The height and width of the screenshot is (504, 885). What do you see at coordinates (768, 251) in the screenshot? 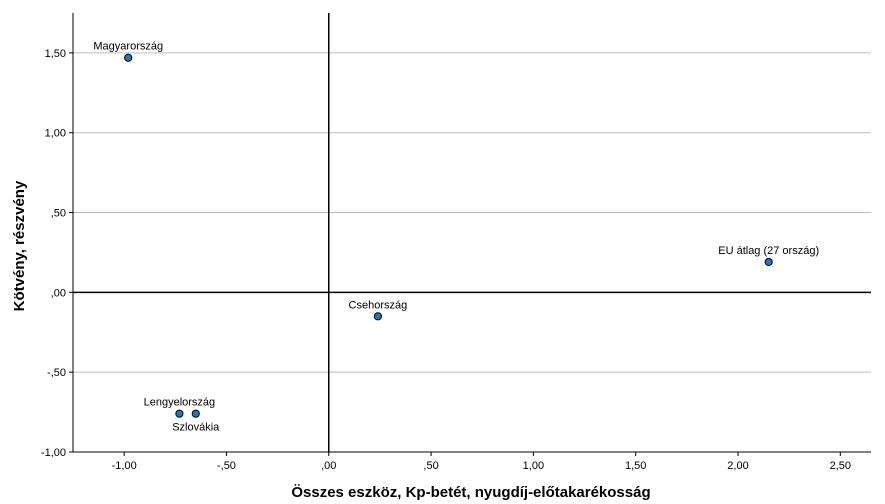
I see `data-label-1: EU átlag (27 ország)` at bounding box center [768, 251].